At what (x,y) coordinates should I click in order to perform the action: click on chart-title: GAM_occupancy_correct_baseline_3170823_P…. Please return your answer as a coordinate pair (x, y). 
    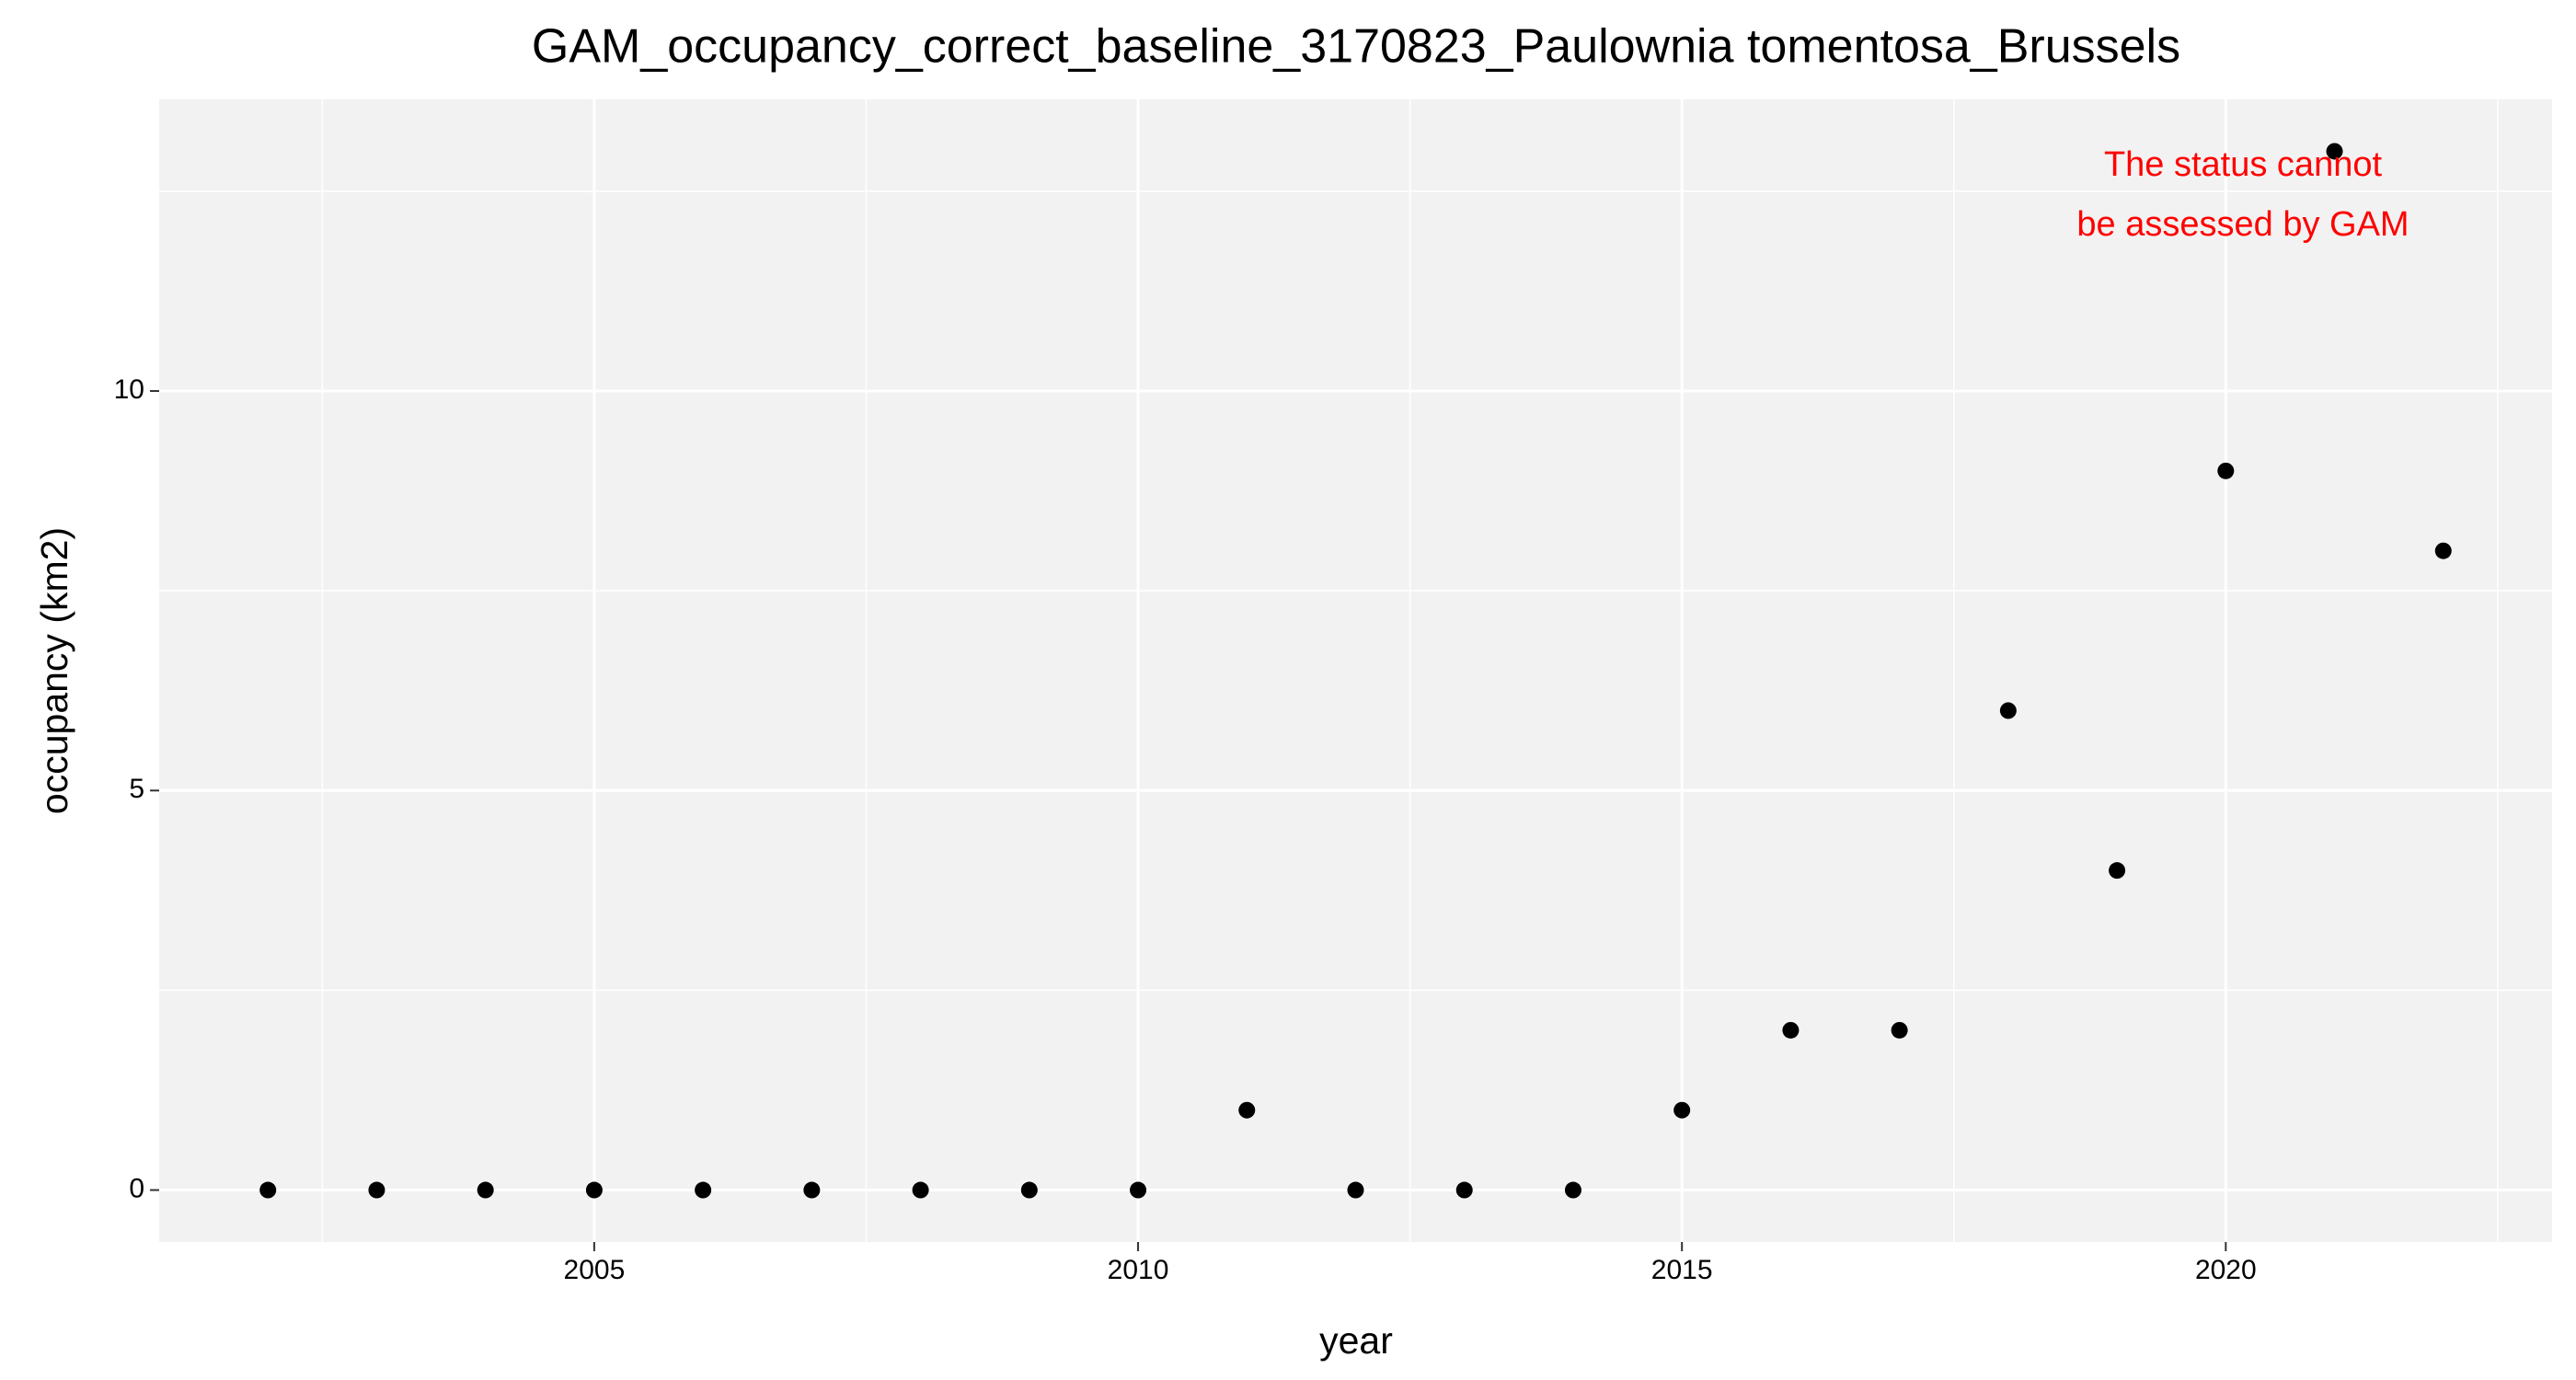
    Looking at the image, I should click on (1356, 47).